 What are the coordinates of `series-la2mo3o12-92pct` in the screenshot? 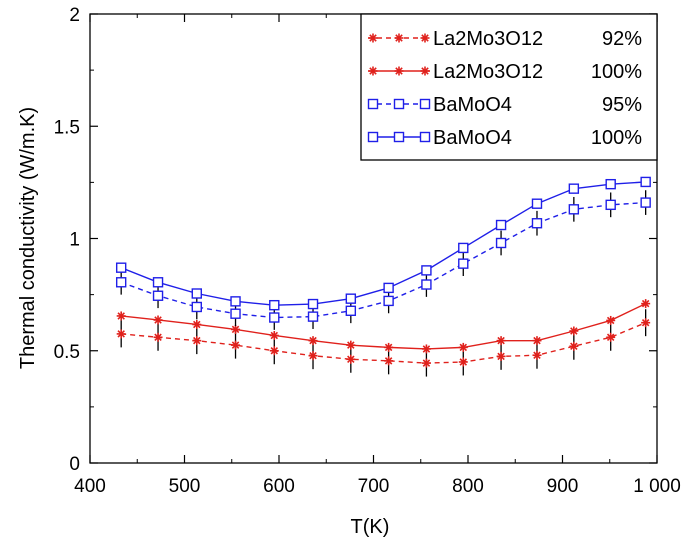 It's located at (383, 343).